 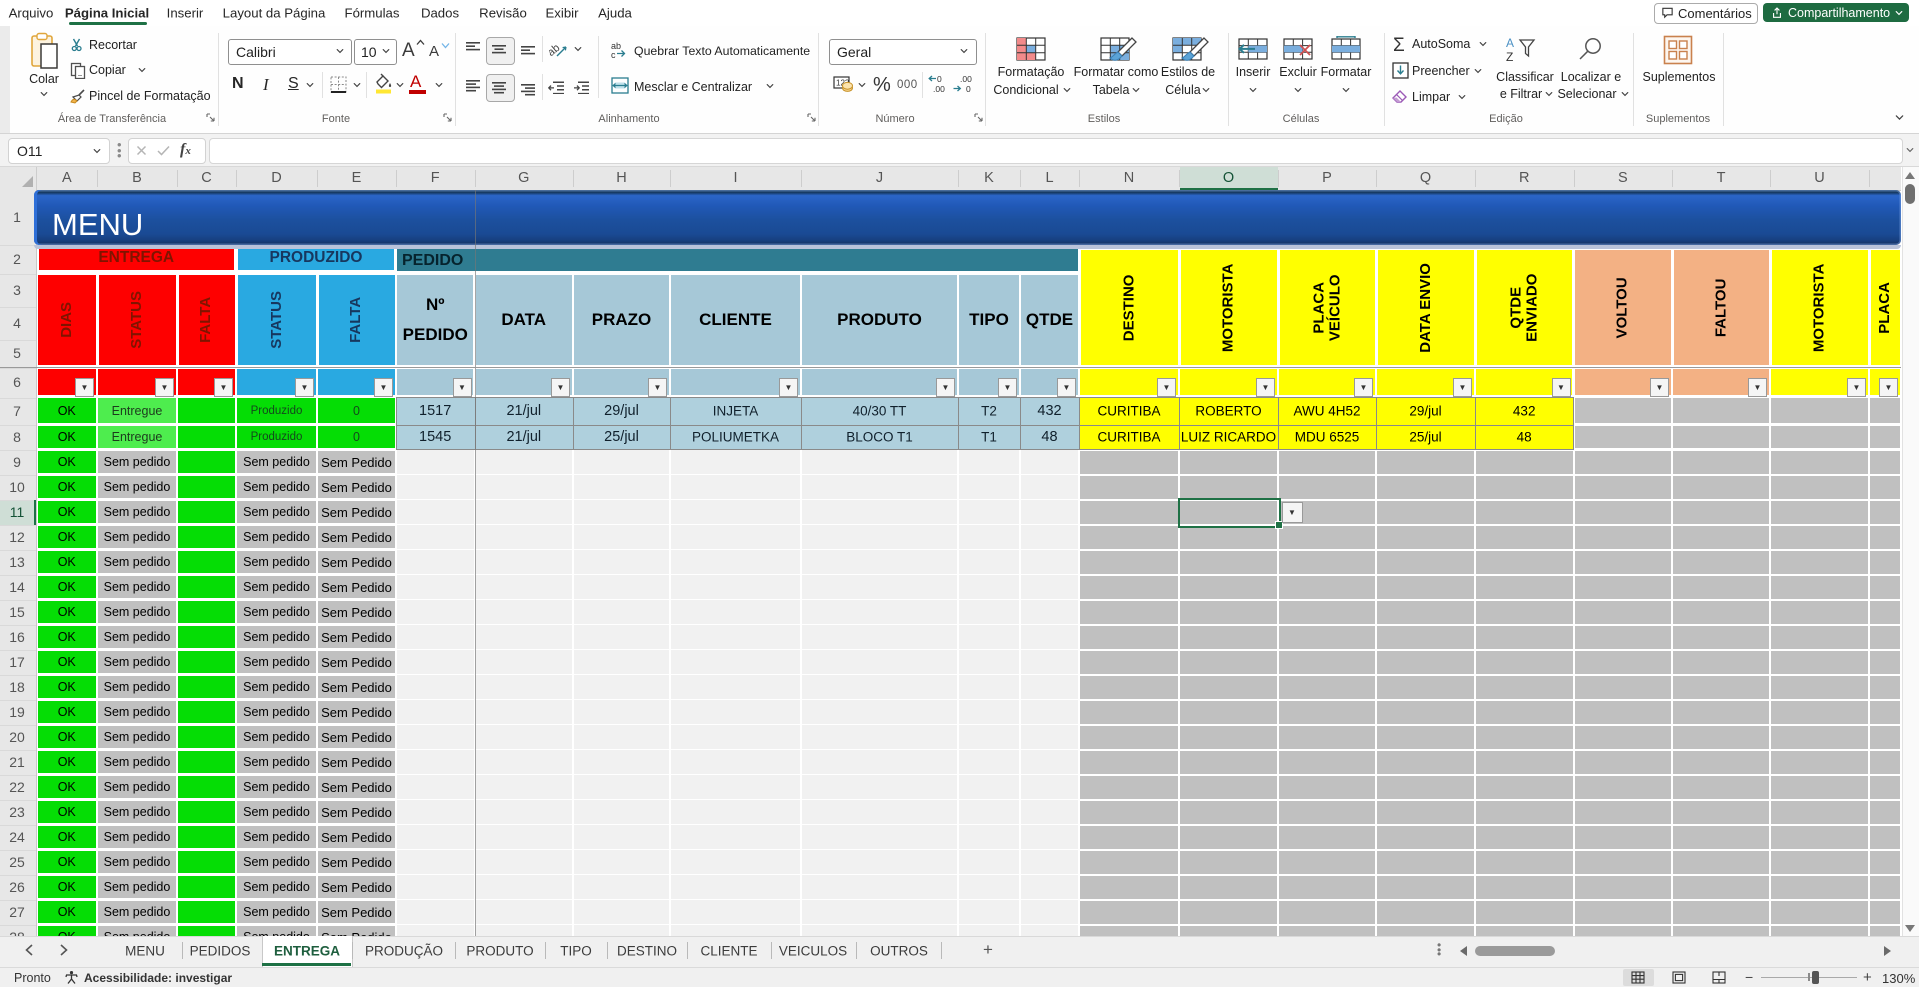 I want to click on svg-text: 123, so click(x=843, y=83).